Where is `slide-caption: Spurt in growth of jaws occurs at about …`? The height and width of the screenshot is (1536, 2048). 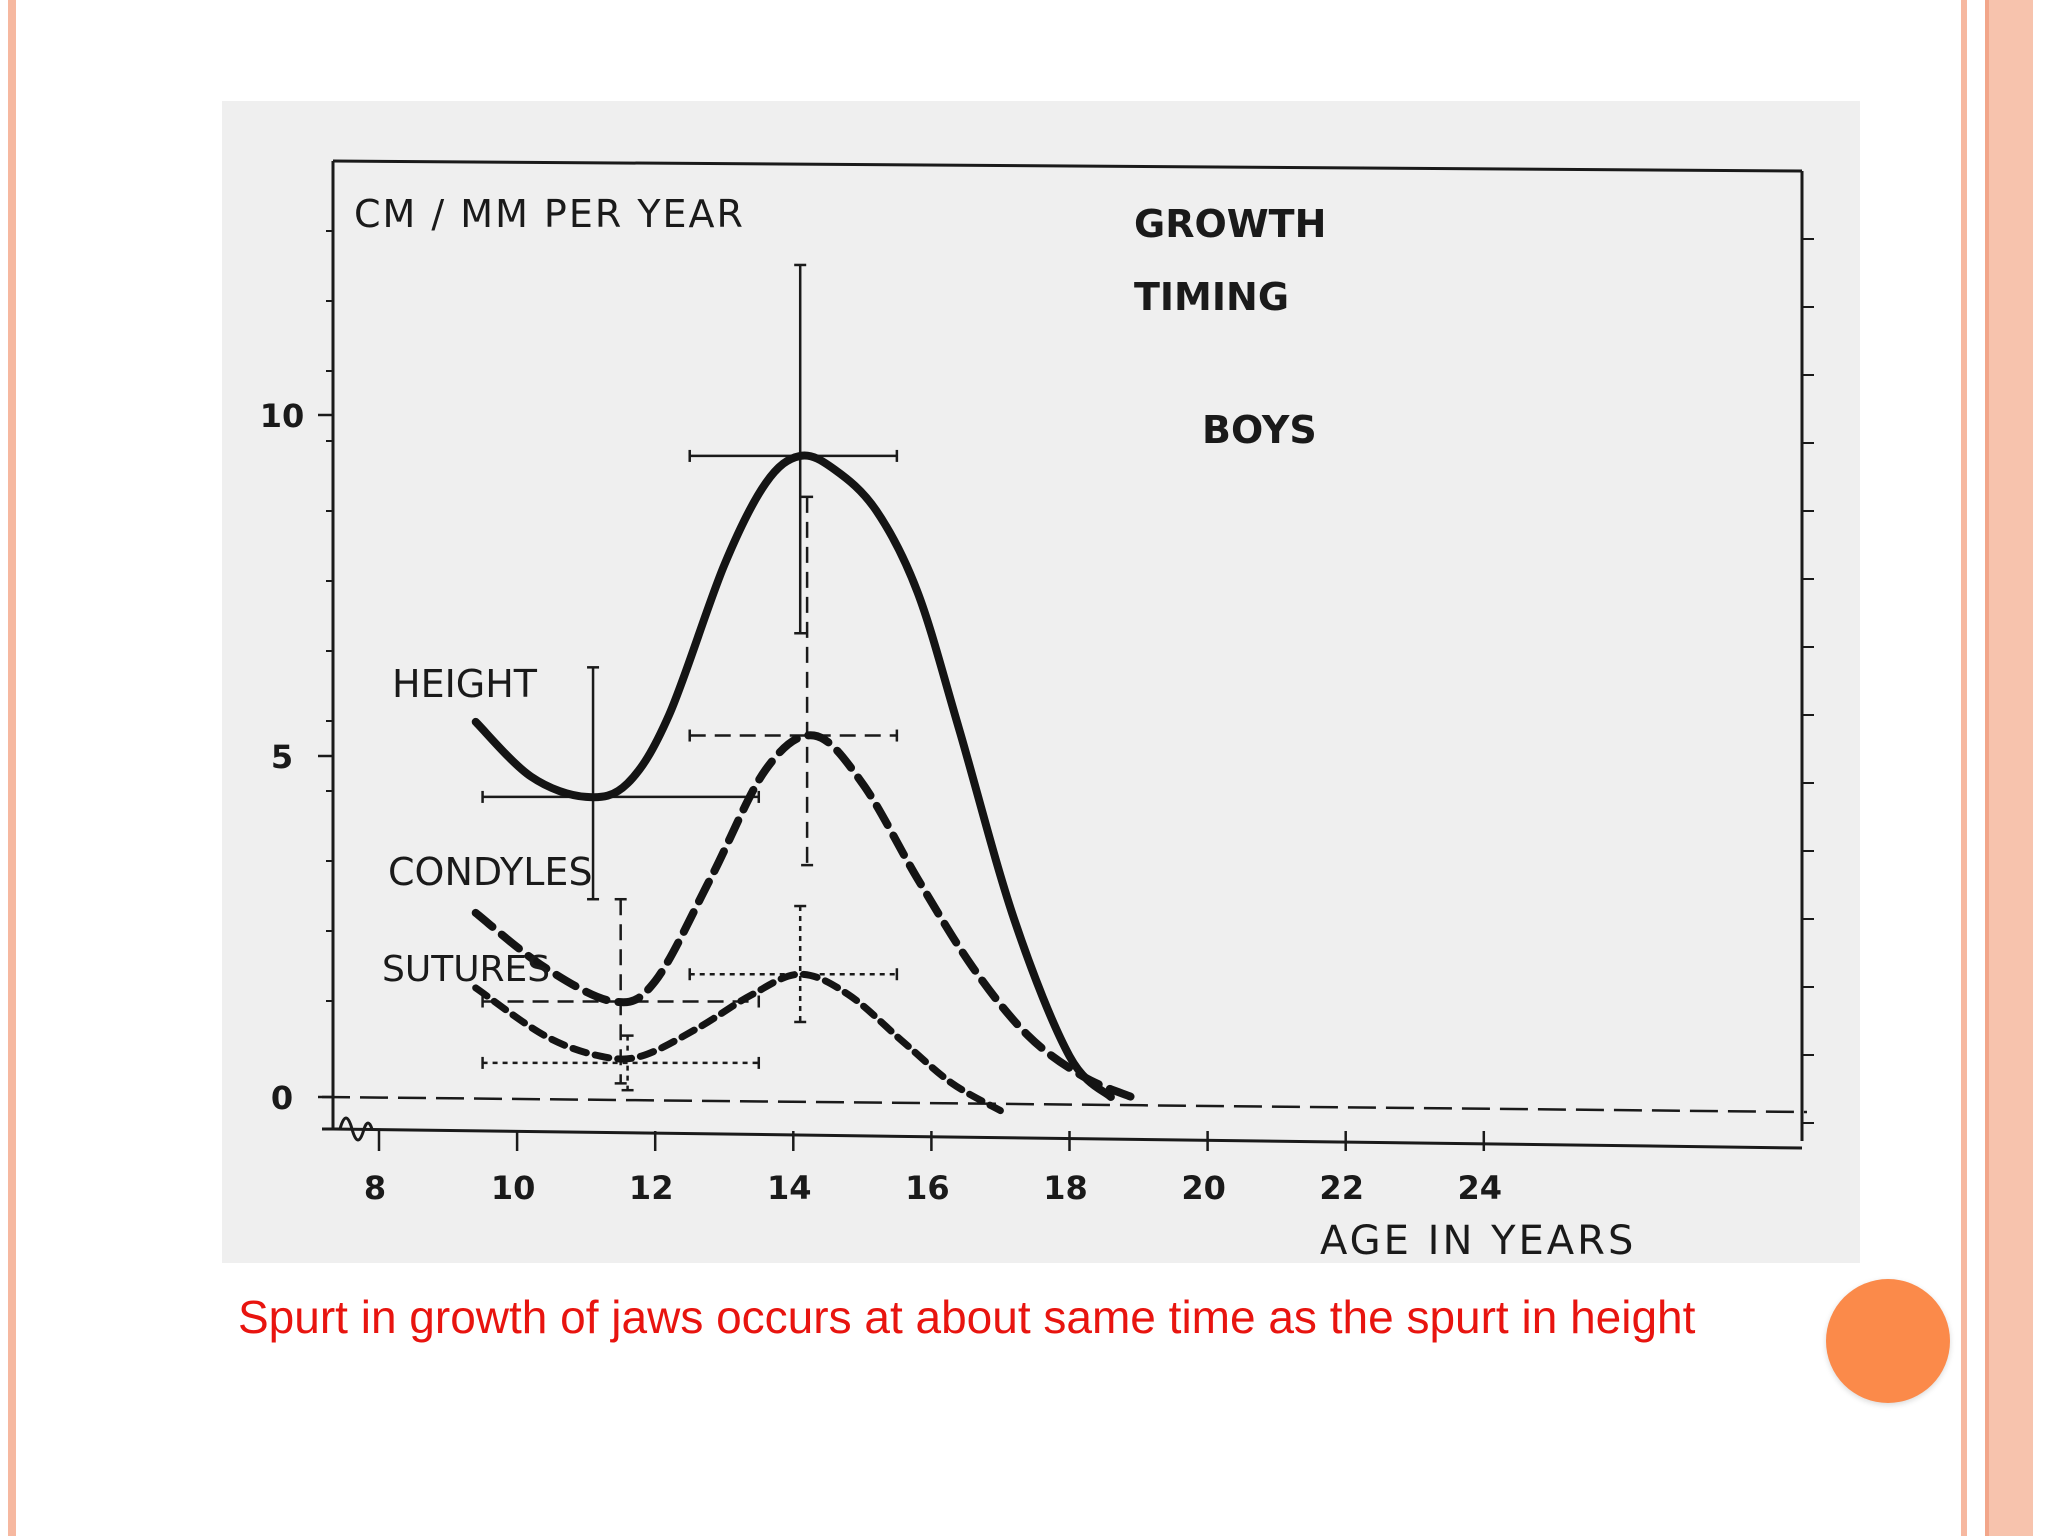
slide-caption: Spurt in growth of jaws occurs at about … is located at coordinates (967, 1317).